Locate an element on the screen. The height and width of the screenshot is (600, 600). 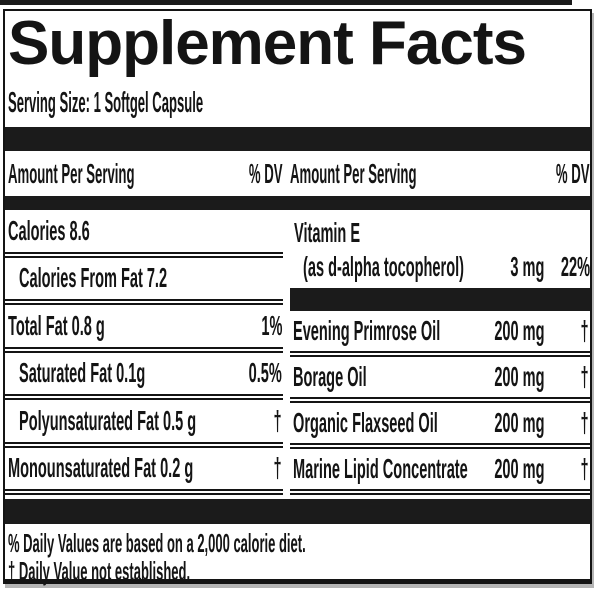
vitamin-e-name-line: Vitamin E is located at coordinates (442, 233).